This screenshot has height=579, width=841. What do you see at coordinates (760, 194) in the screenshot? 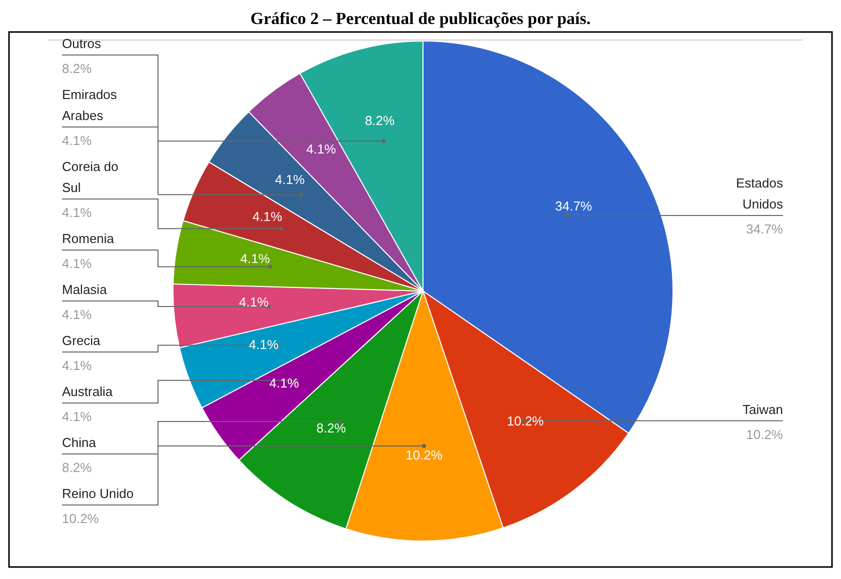
I see `slice-label: Estados Unidos` at bounding box center [760, 194].